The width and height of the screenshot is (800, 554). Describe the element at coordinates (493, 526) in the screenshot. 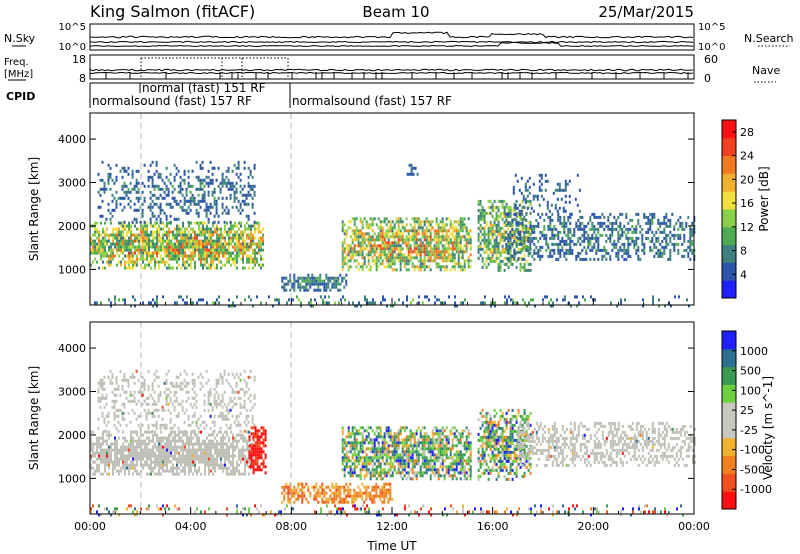

I see `xtick-label: 16:00` at that location.